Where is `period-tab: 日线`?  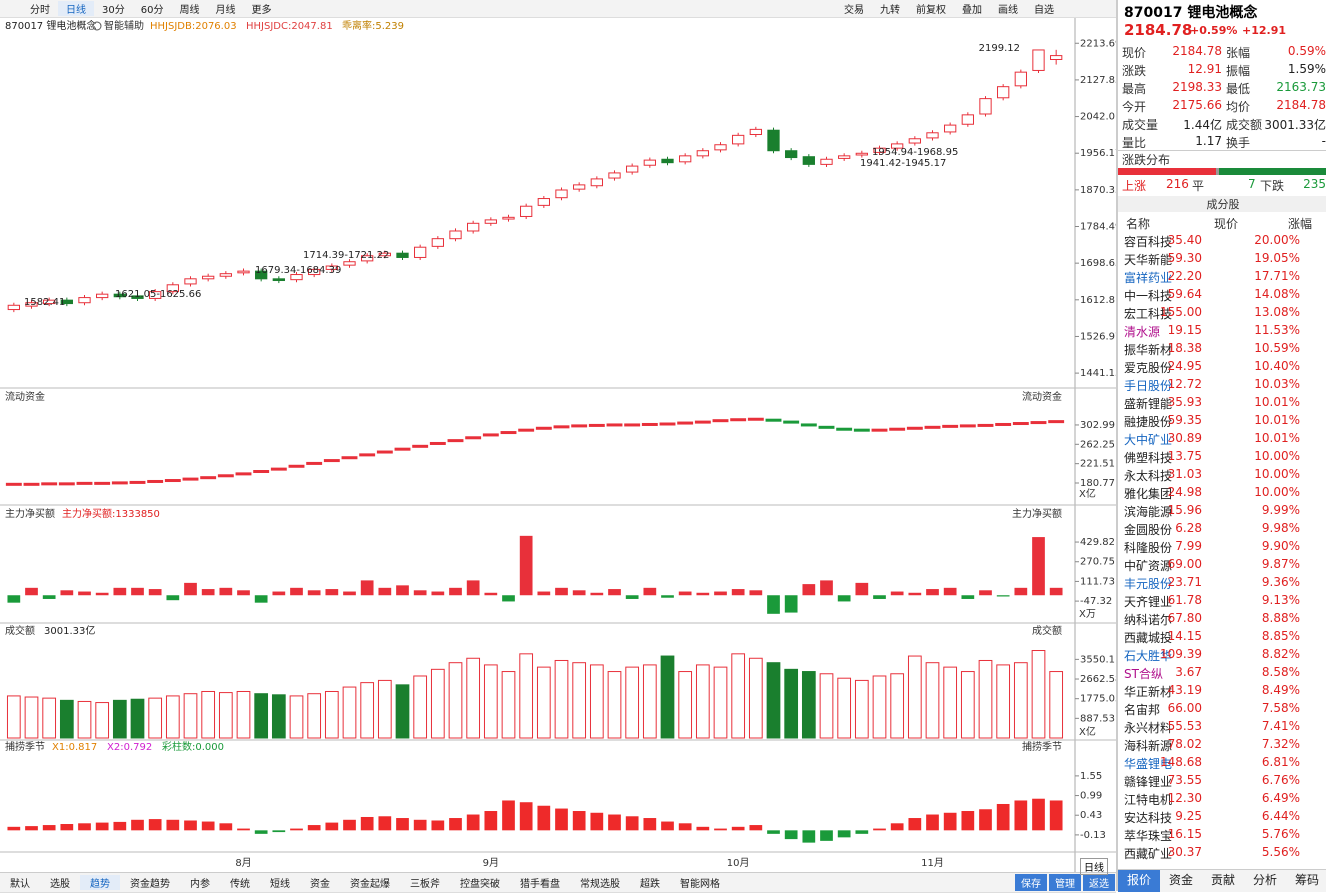 period-tab: 日线 is located at coordinates (76, 8).